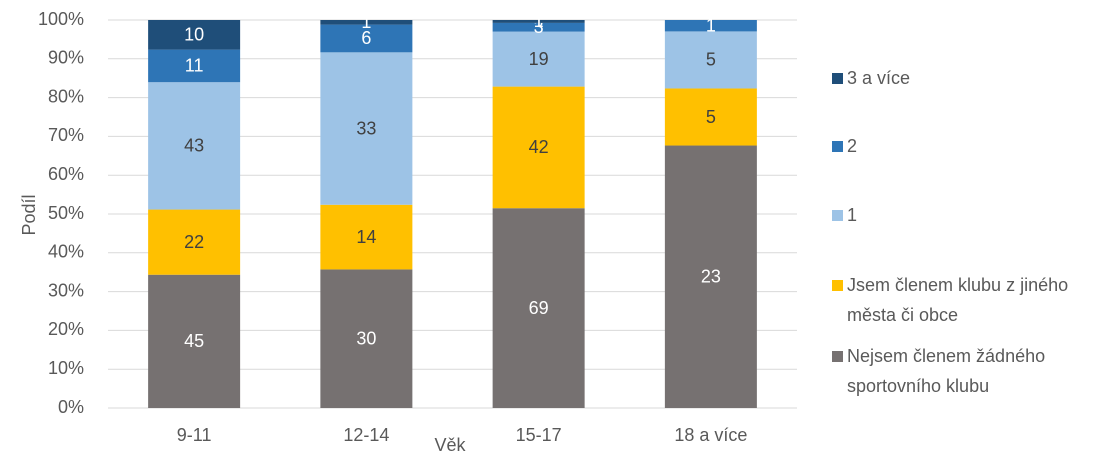 The image size is (1113, 458). What do you see at coordinates (710, 435) in the screenshot?
I see `x-tick-label: 18 a více` at bounding box center [710, 435].